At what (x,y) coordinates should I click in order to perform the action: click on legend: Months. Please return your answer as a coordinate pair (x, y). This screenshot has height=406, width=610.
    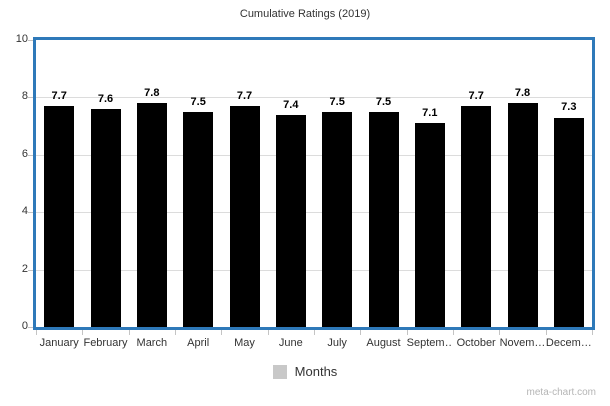
    Looking at the image, I should click on (305, 371).